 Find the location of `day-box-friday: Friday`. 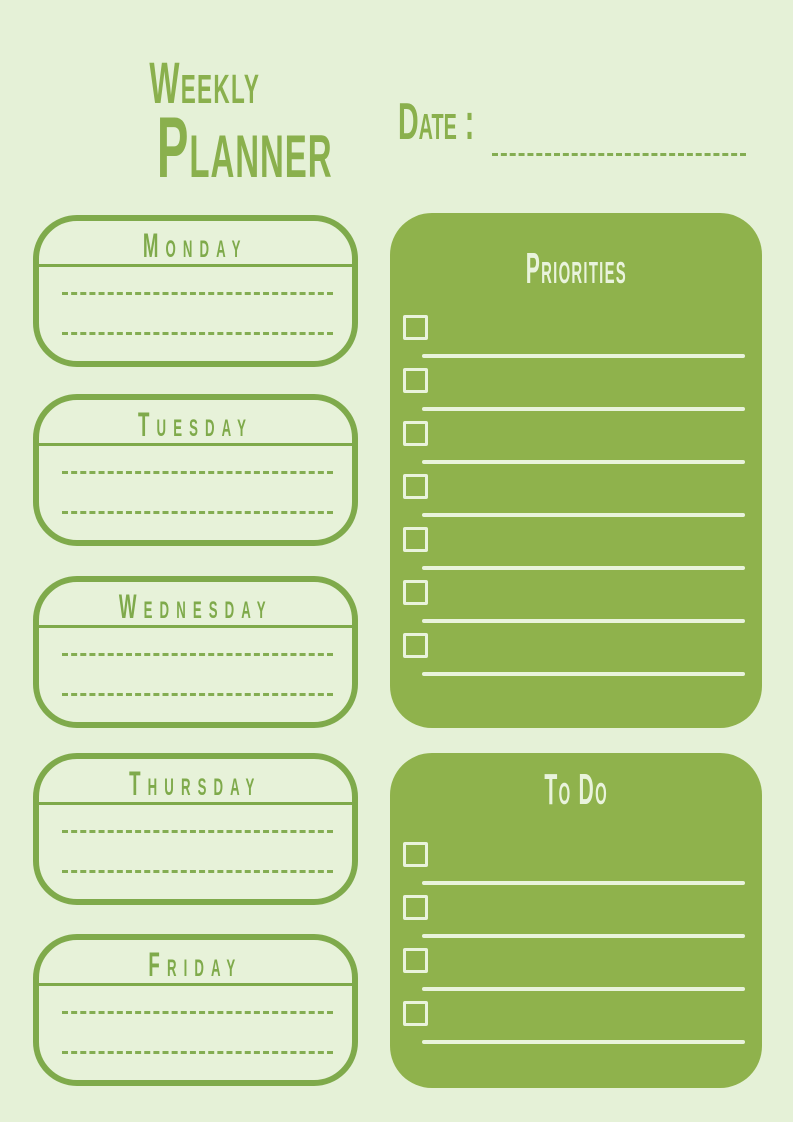

day-box-friday: Friday is located at coordinates (195, 1010).